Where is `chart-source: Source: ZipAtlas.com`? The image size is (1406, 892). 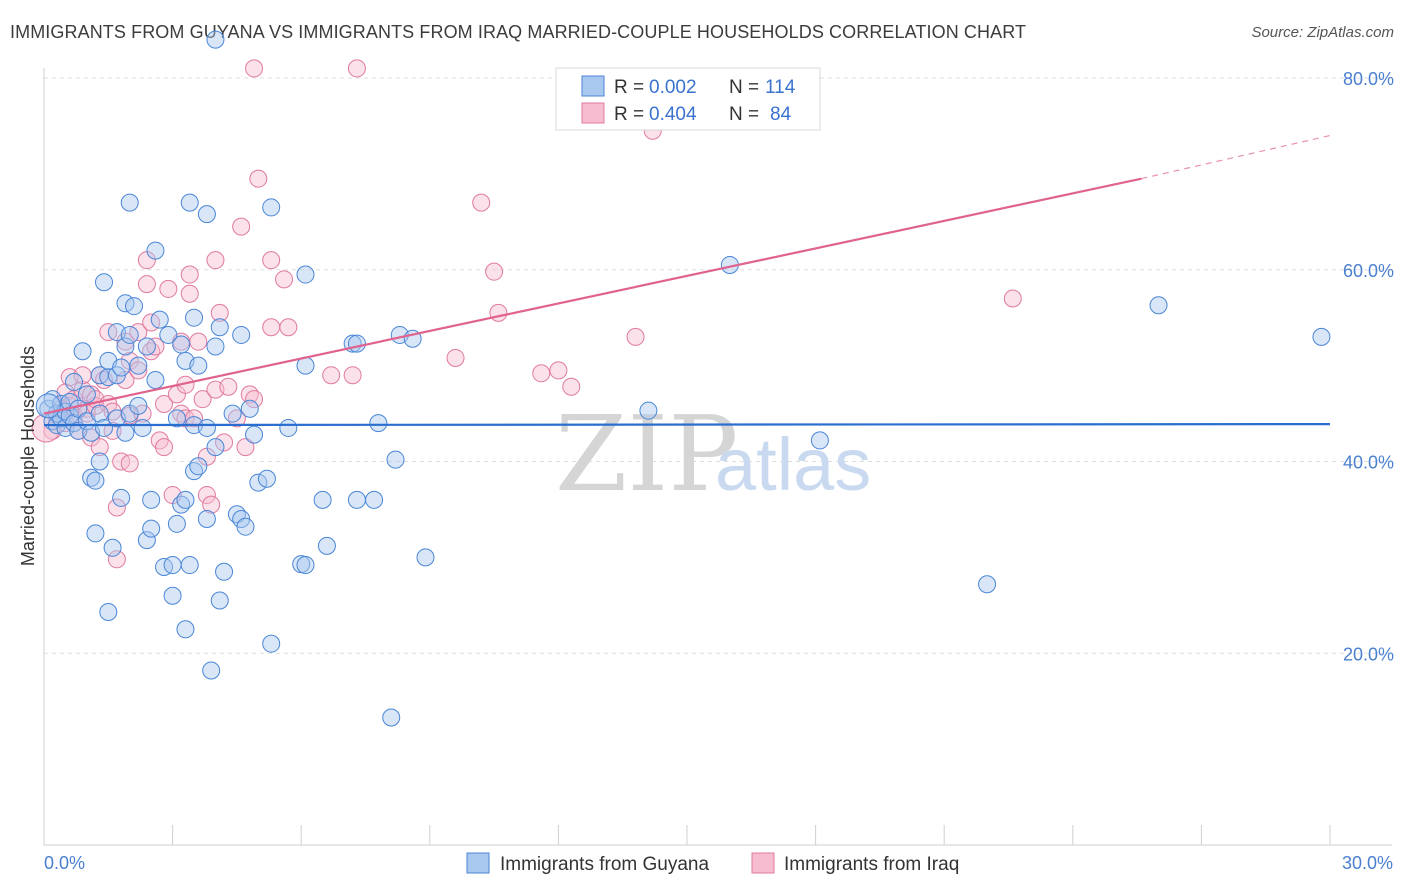 chart-source: Source: ZipAtlas.com is located at coordinates (1322, 32).